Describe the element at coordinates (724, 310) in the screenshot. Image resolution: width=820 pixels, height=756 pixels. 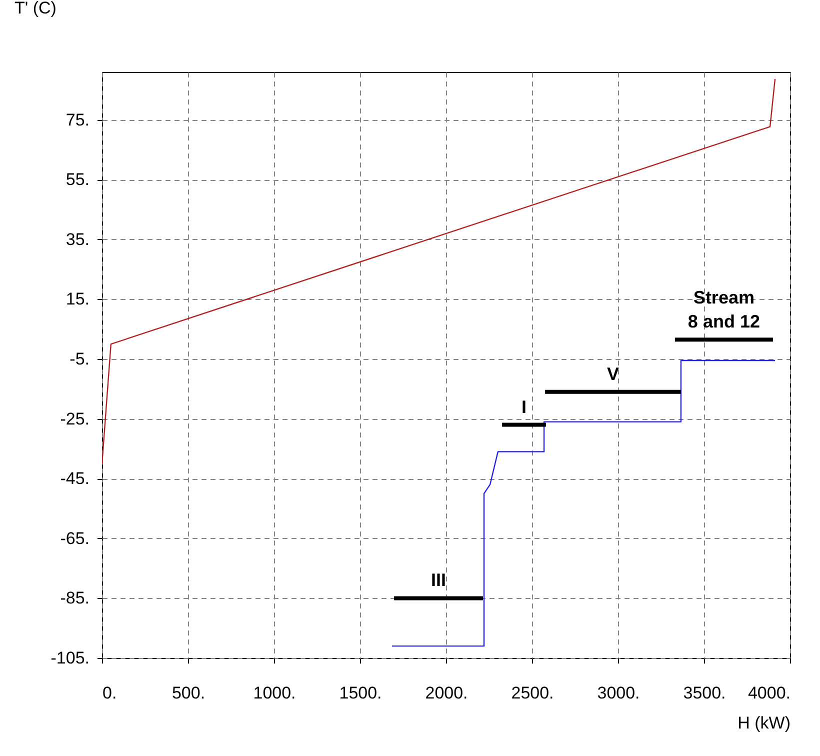
I see `series-label: Stream 8 and 12` at that location.